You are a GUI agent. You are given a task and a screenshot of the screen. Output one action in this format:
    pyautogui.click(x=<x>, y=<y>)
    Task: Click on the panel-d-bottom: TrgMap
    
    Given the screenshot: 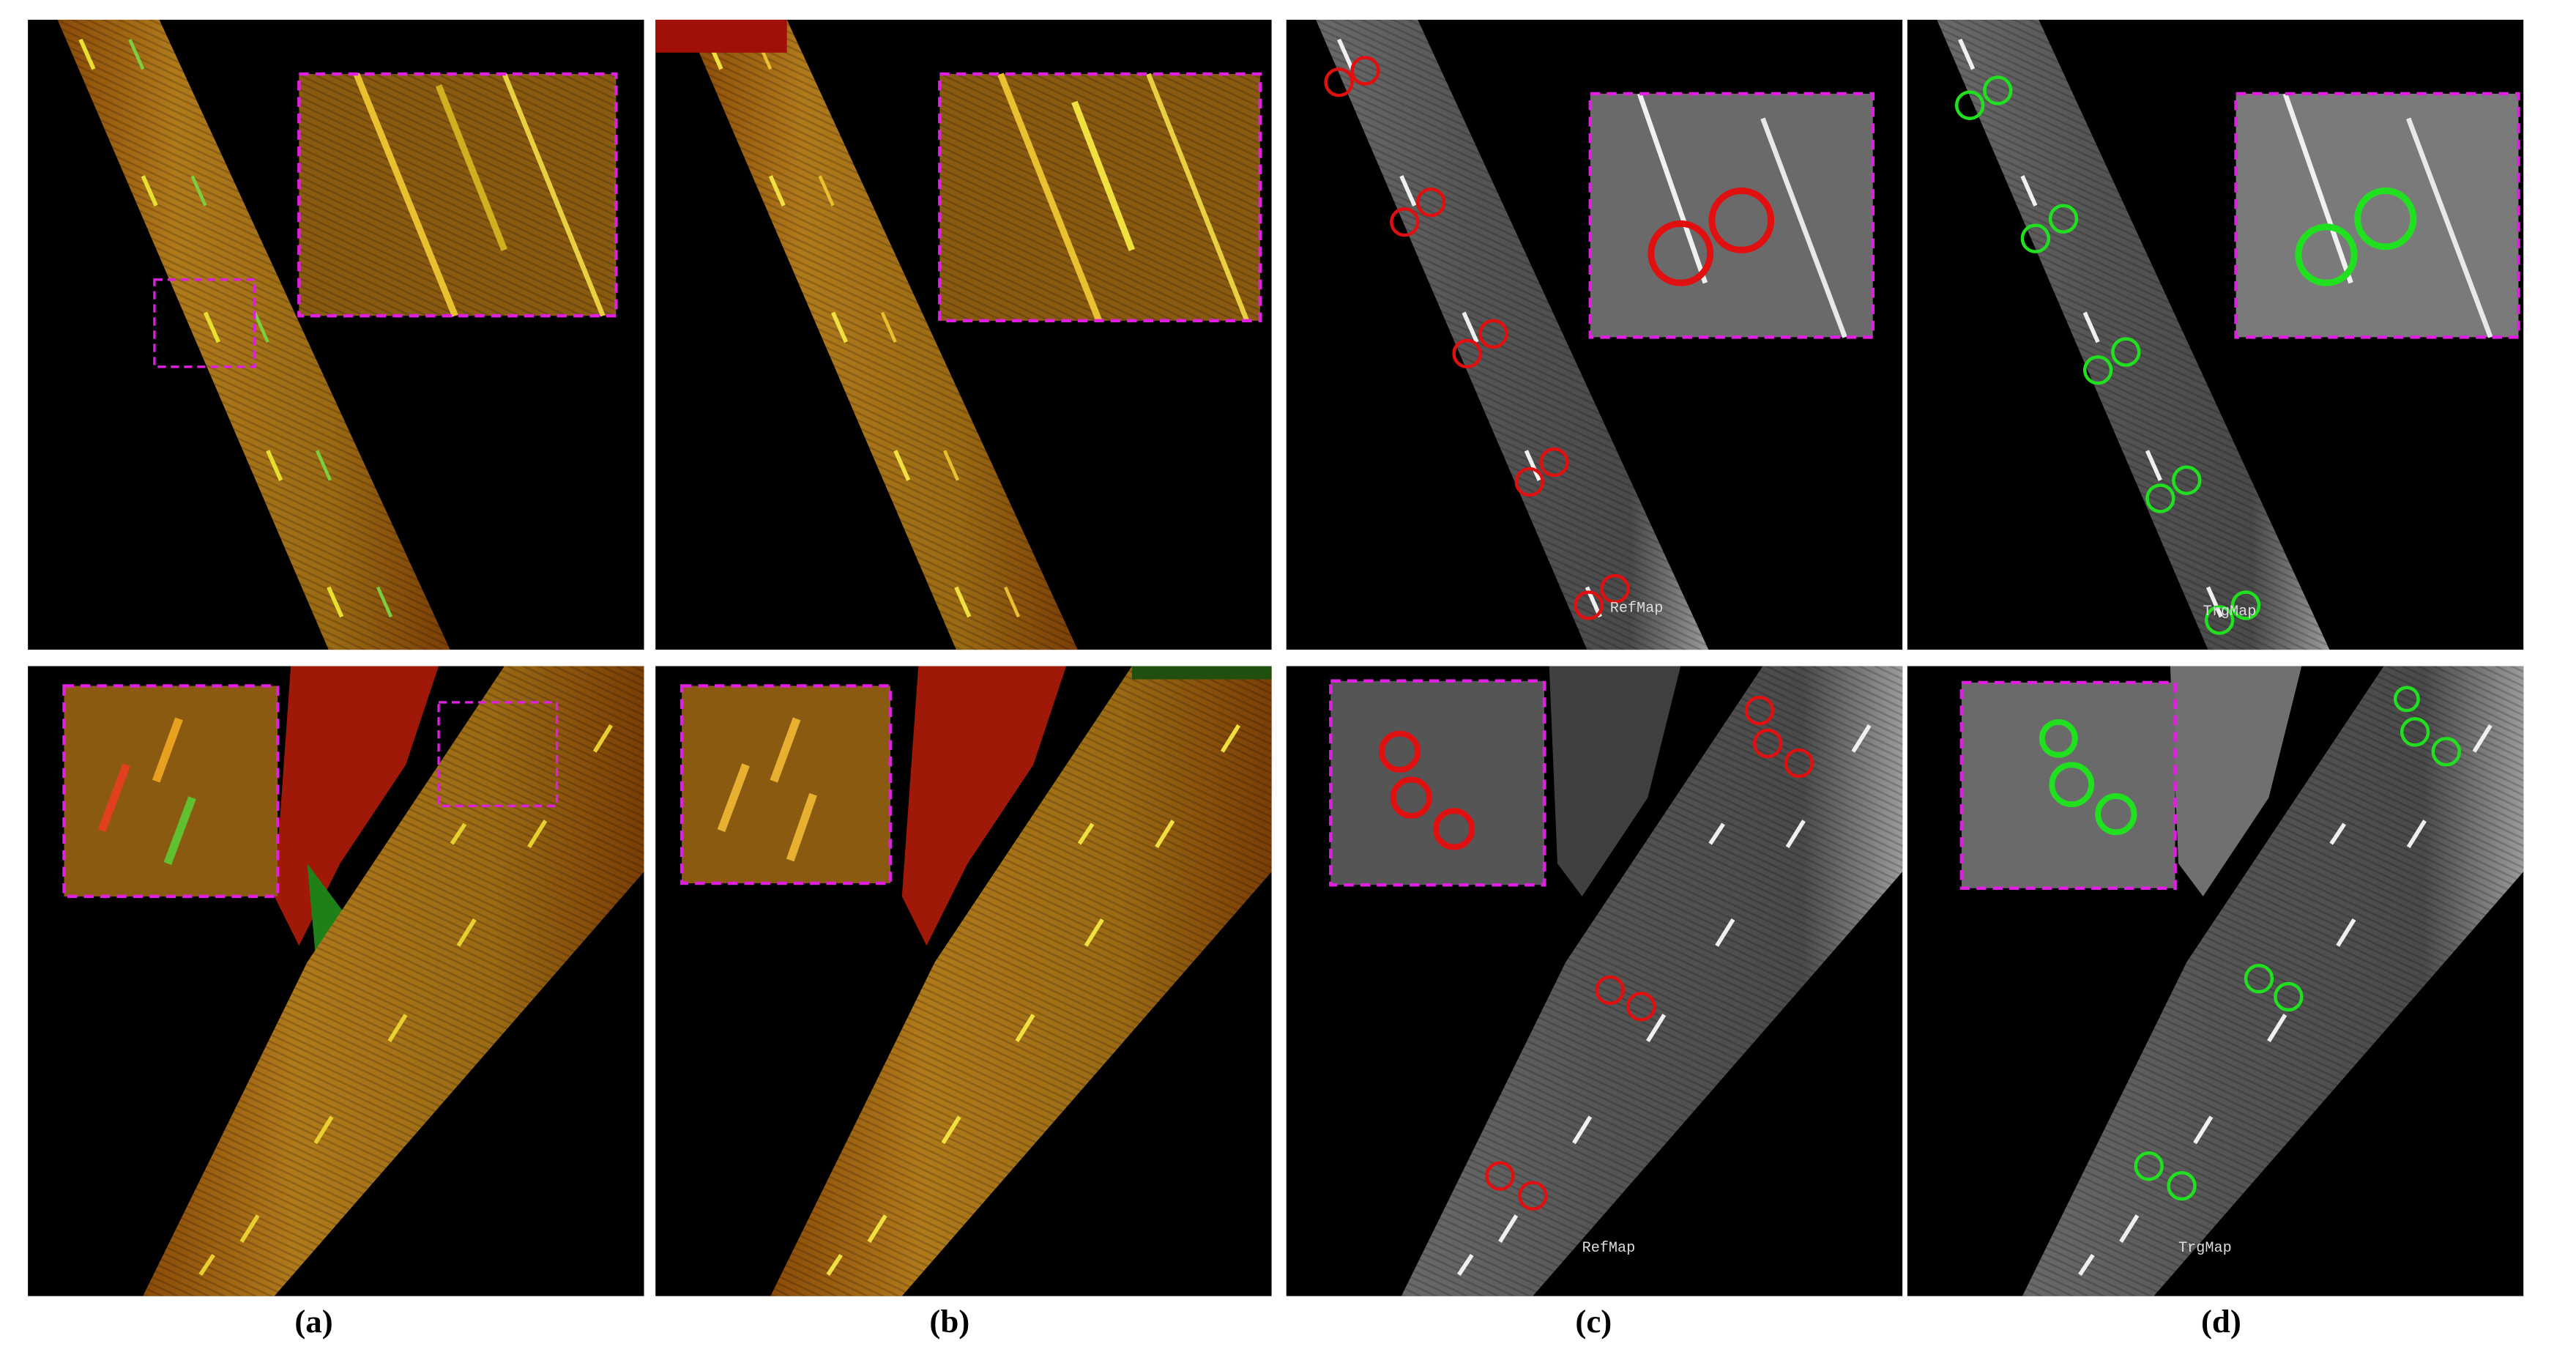 What is the action you would take?
    pyautogui.click(x=2215, y=981)
    